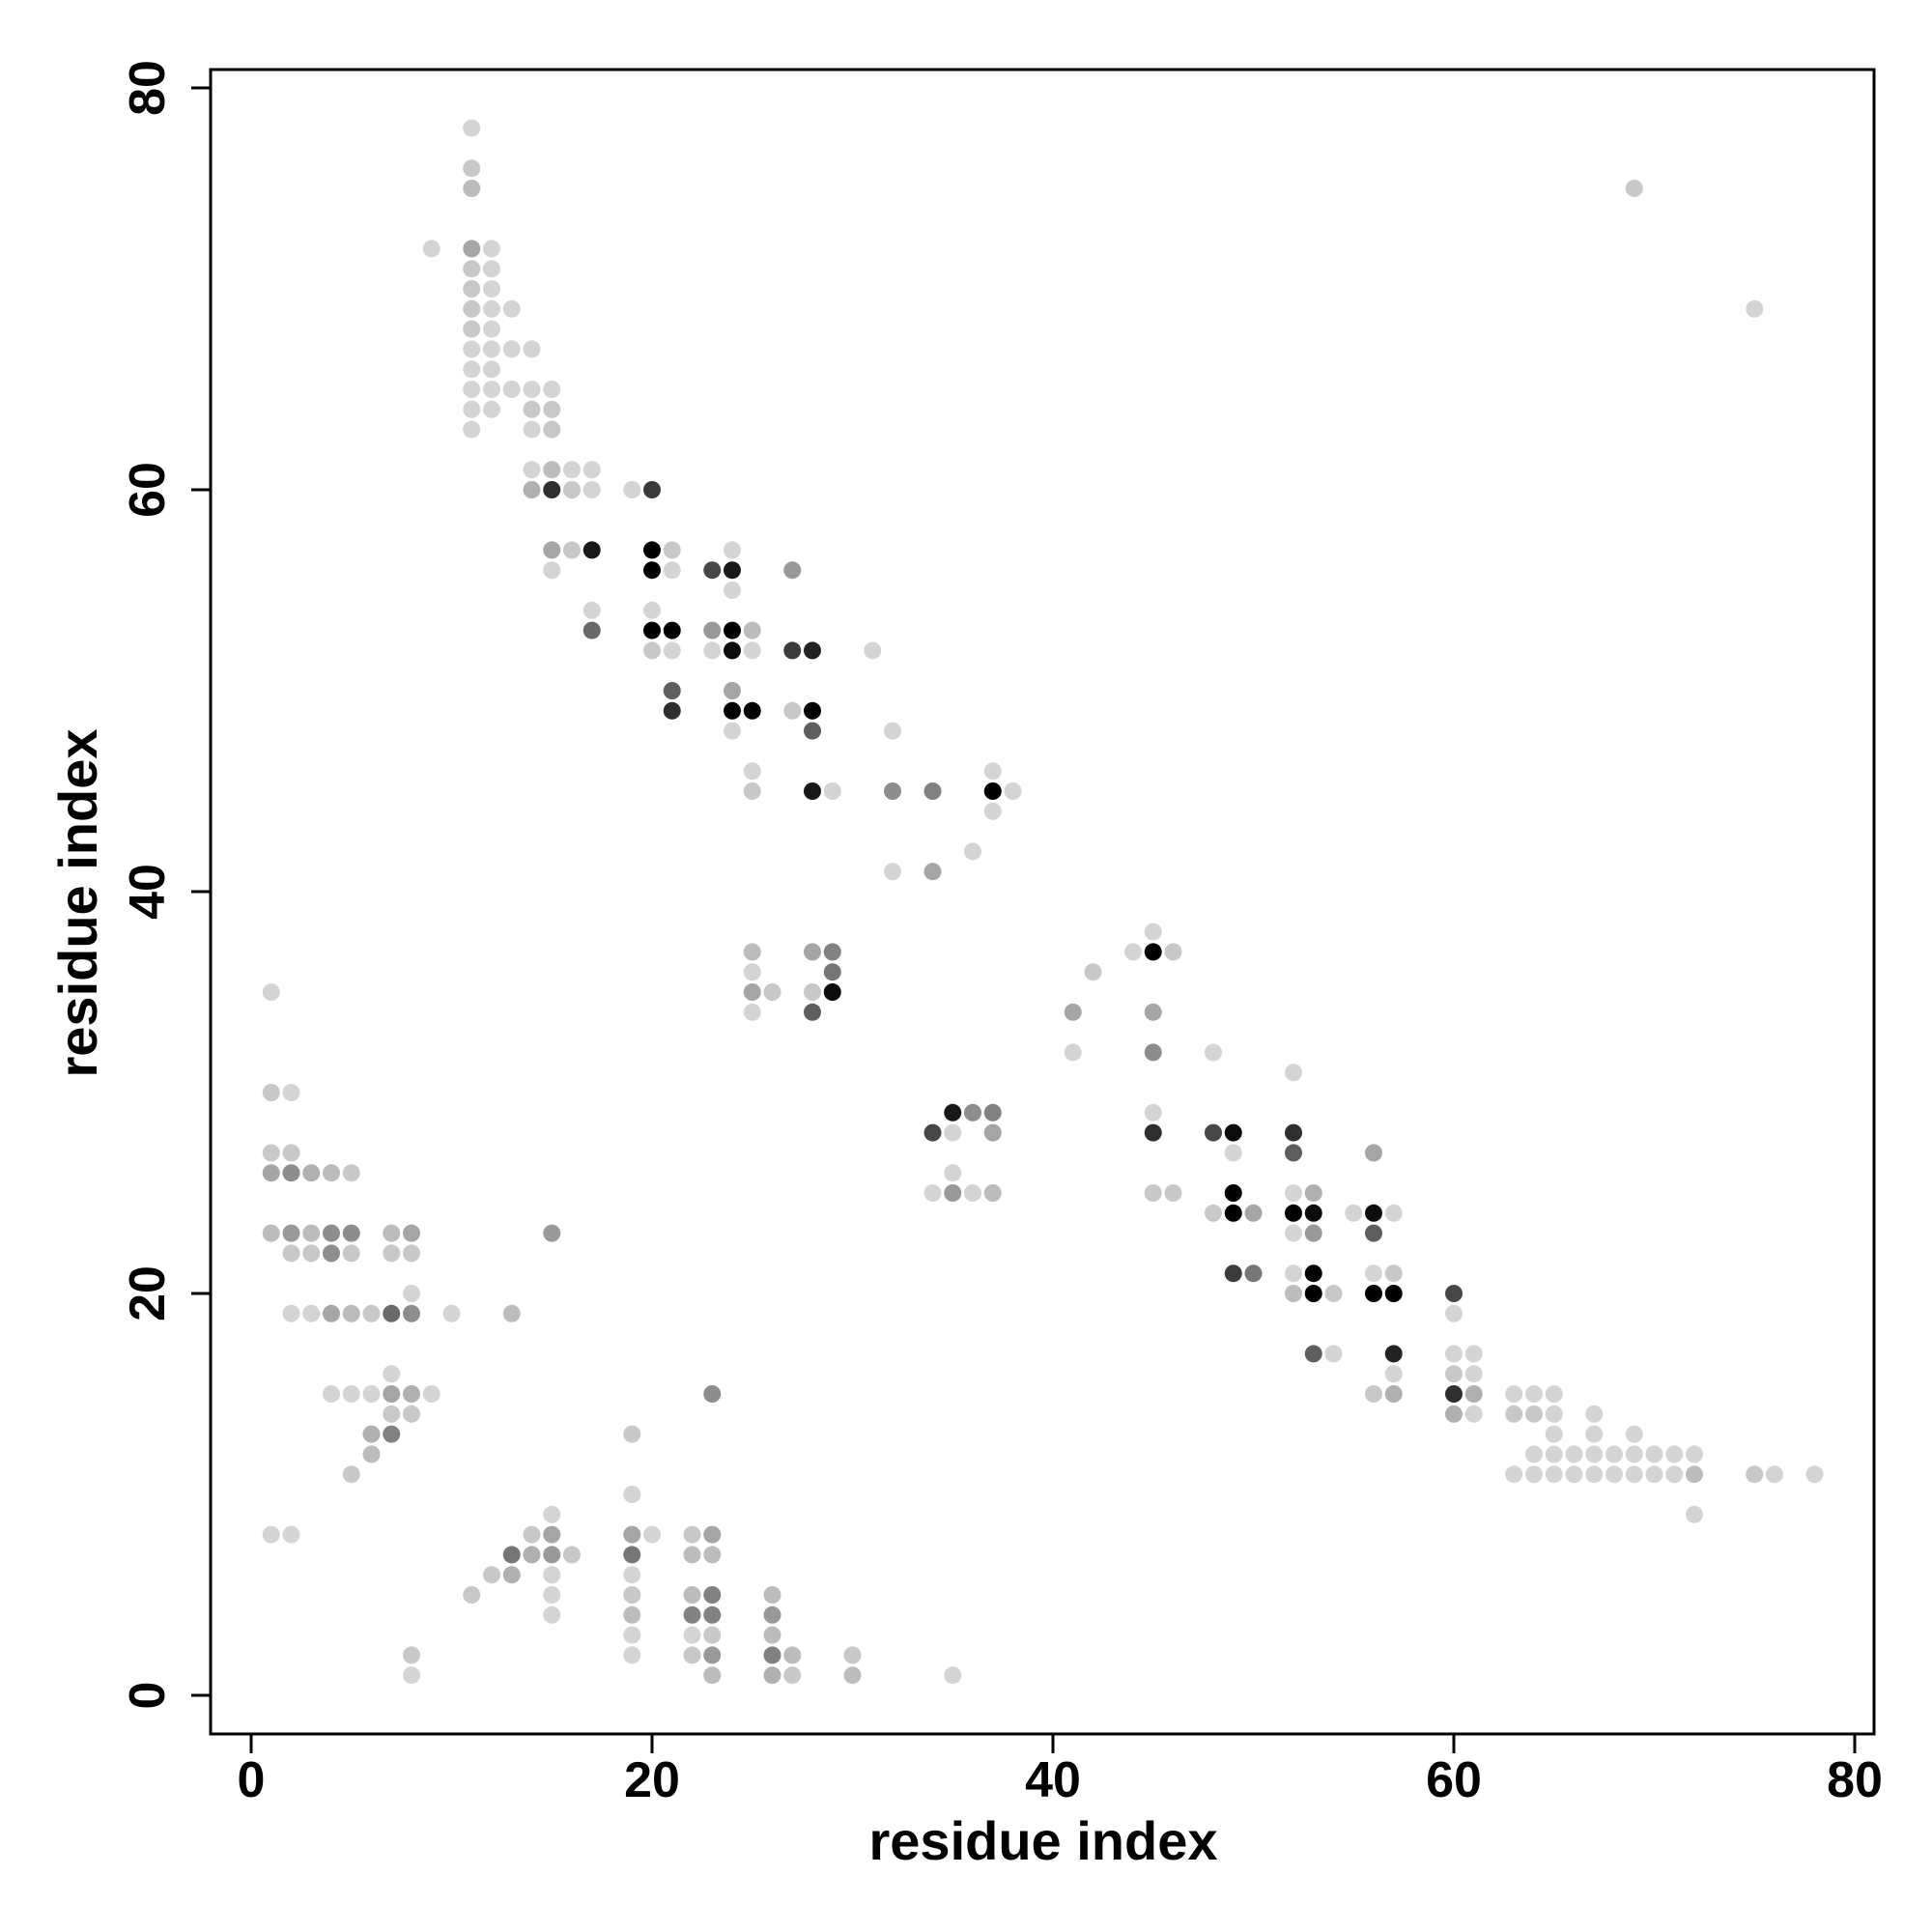  I want to click on y-tick-label: 80, so click(148, 88).